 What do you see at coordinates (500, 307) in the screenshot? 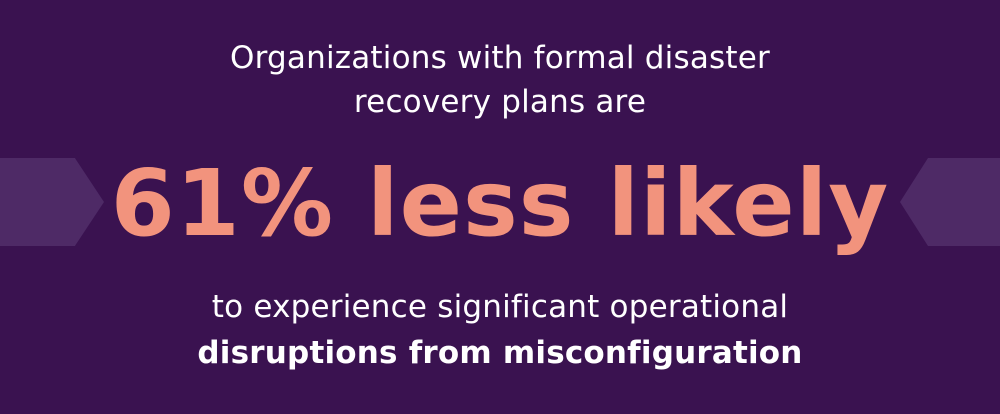
I see `outro-line-1: to experience significant operational` at bounding box center [500, 307].